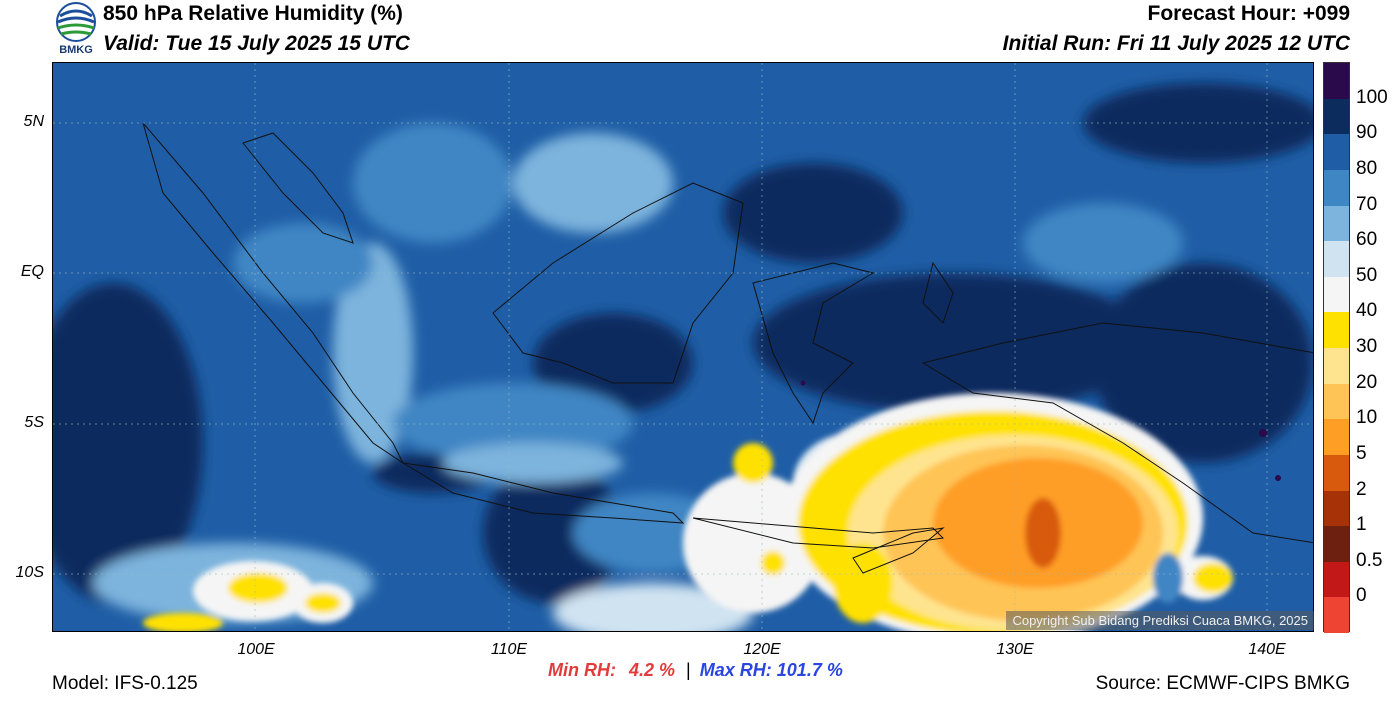  Describe the element at coordinates (1369, 560) in the screenshot. I see `colorbar-label: 0.5` at that location.